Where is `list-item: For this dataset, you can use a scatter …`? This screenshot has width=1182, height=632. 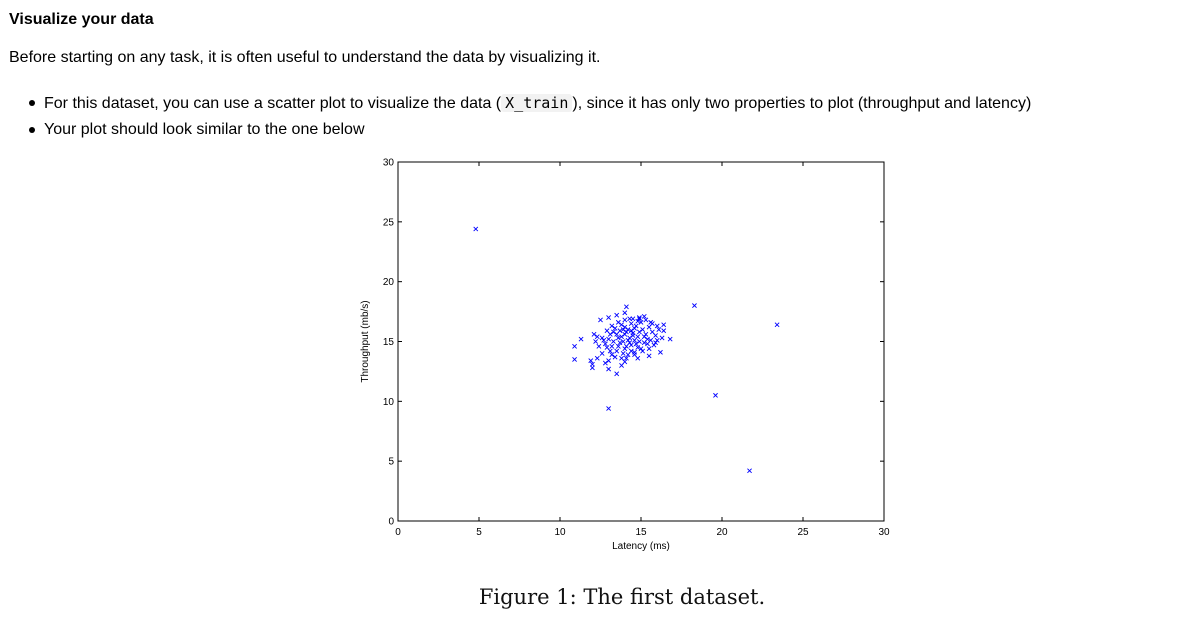 list-item: For this dataset, you can use a scatter … is located at coordinates (515, 103).